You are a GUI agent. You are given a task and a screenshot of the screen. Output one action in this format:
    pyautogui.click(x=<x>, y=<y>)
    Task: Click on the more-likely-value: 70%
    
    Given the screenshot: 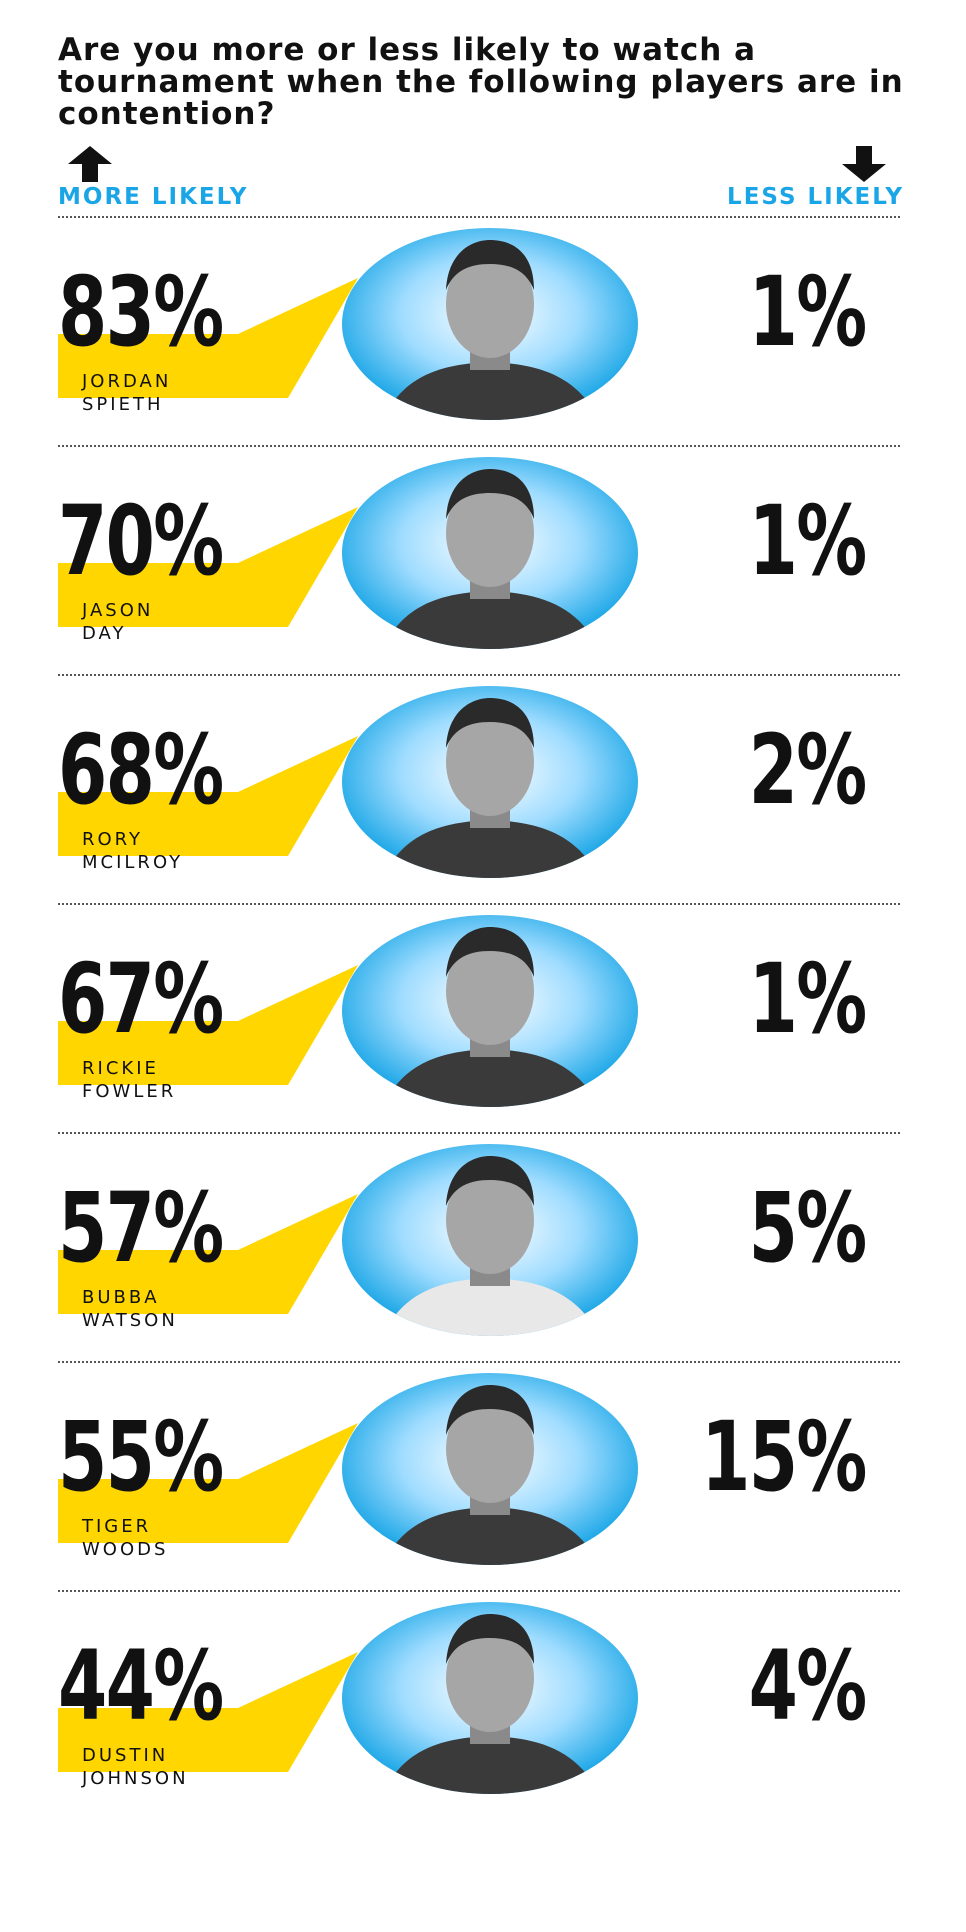 What is the action you would take?
    pyautogui.click(x=141, y=541)
    